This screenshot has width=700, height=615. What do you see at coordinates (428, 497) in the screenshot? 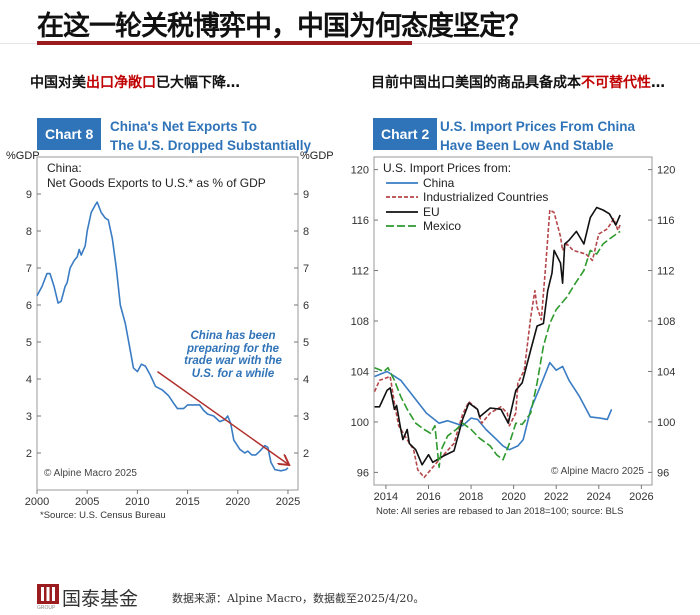
I see `x-tick-label: 2016` at bounding box center [428, 497].